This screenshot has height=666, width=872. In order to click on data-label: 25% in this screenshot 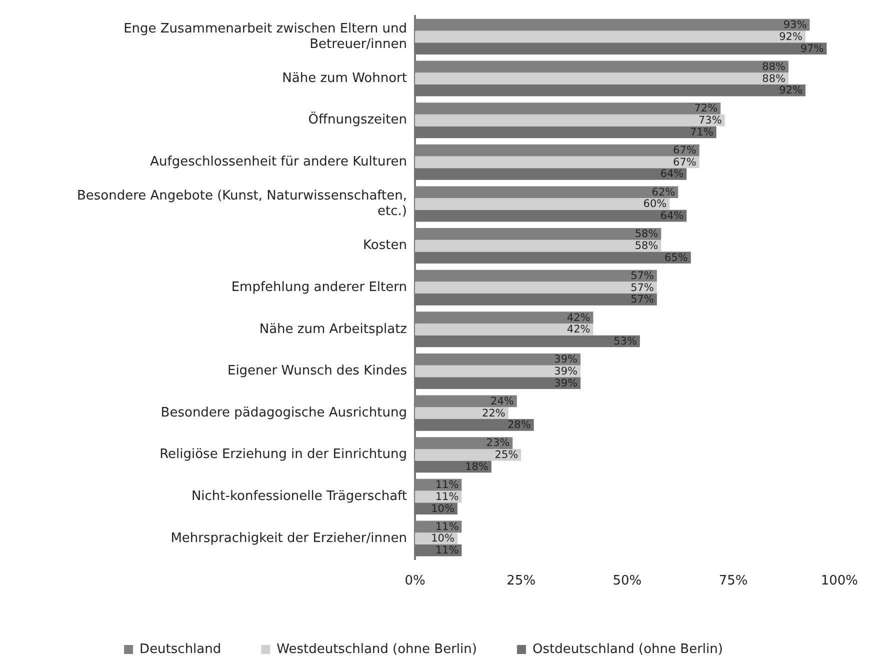, I will do `click(506, 455)`.